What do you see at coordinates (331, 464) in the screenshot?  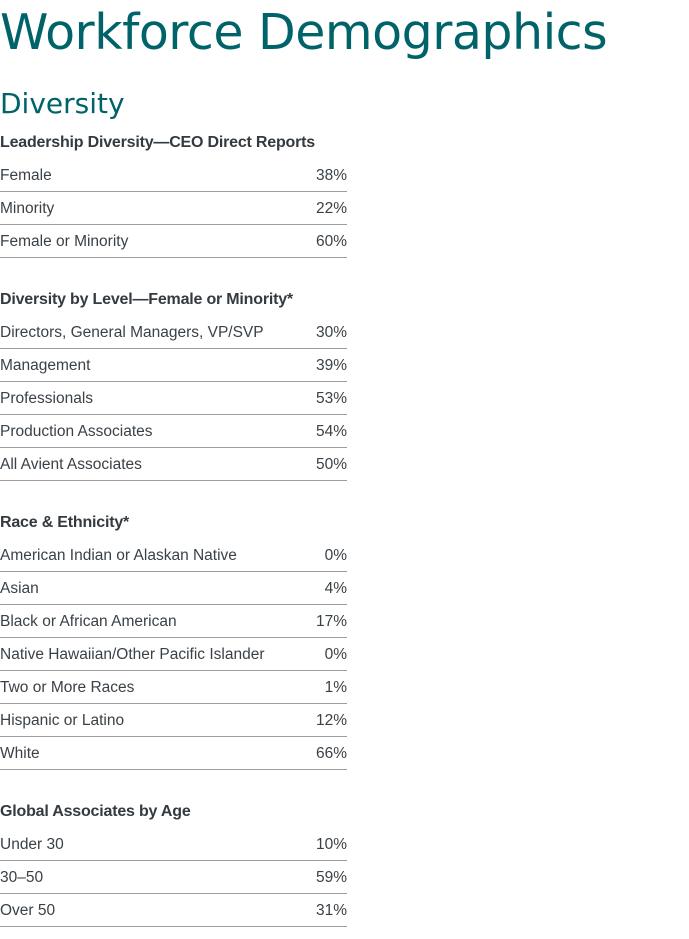 I see `row-value: 50%` at bounding box center [331, 464].